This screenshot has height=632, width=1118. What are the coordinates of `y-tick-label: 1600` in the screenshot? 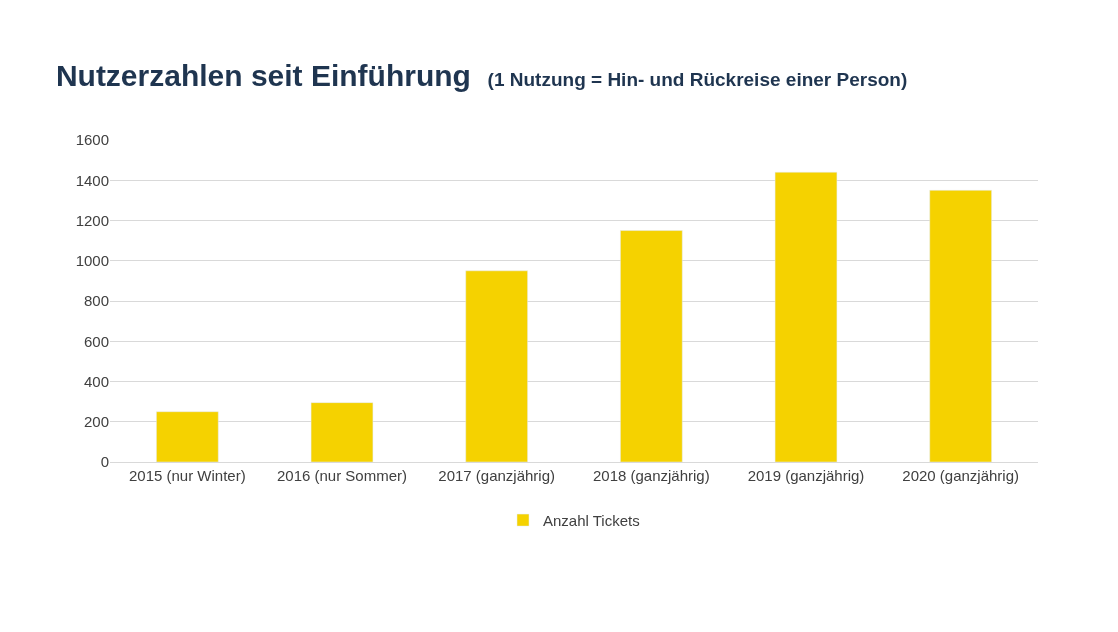 It's located at (92, 140).